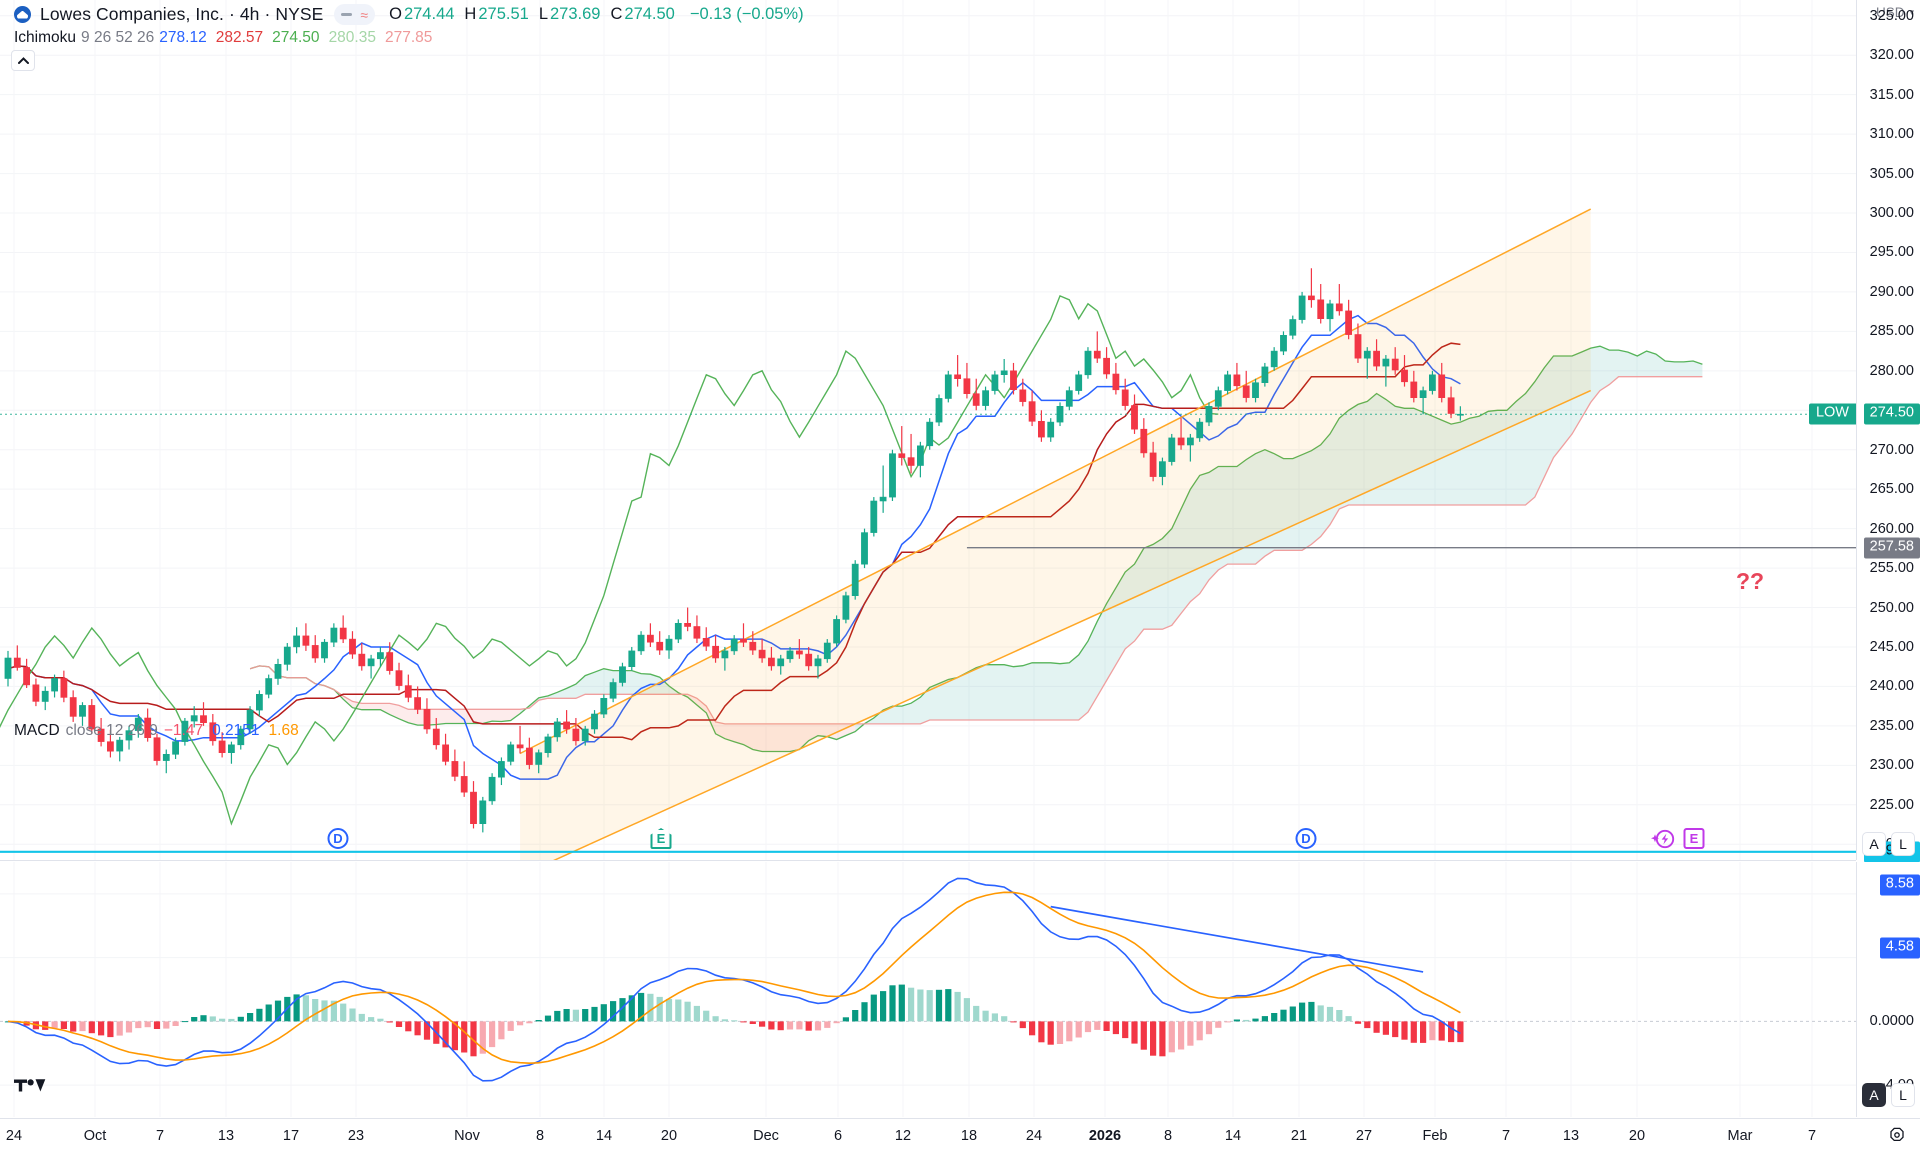 The width and height of the screenshot is (1920, 1151). I want to click on macd-value-badge: 4.58, so click(1899, 948).